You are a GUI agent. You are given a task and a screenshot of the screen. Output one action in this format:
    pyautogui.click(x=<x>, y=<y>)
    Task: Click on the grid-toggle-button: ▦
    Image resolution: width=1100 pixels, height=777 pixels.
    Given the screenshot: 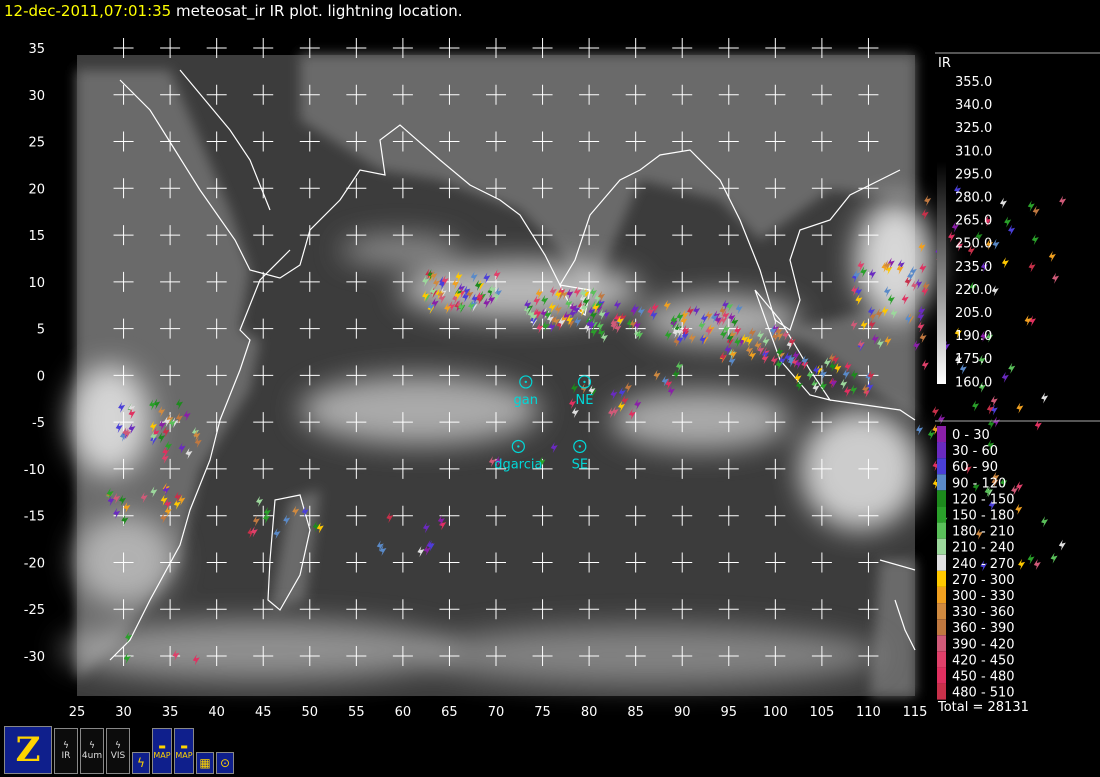 What is the action you would take?
    pyautogui.click(x=205, y=763)
    